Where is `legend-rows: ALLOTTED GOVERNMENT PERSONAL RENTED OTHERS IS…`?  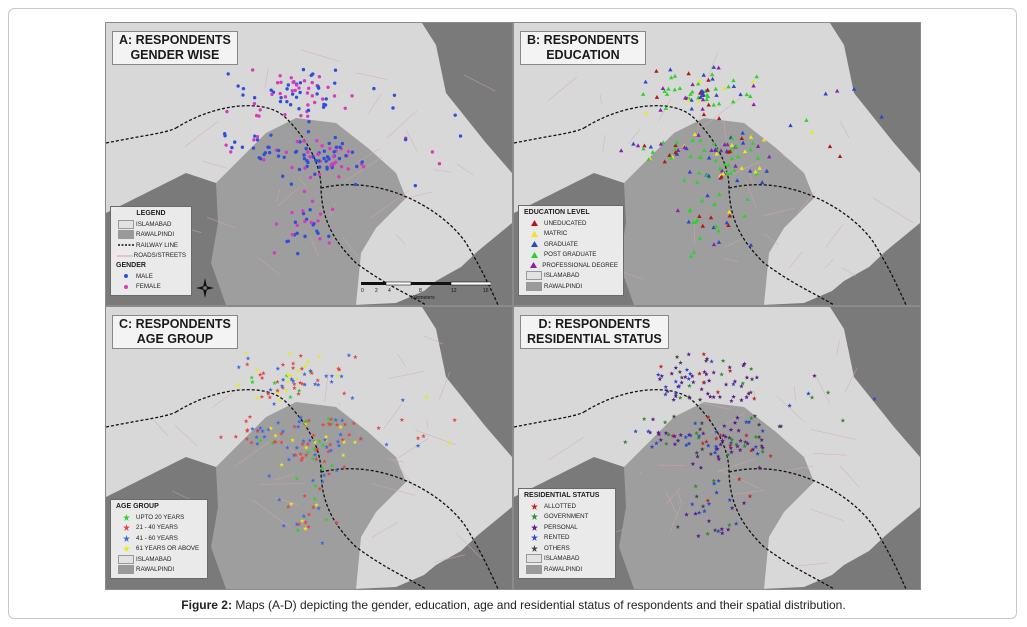
legend-rows: ALLOTTED GOVERNMENT PERSONAL RENTED OTHERS IS… is located at coordinates (567, 538).